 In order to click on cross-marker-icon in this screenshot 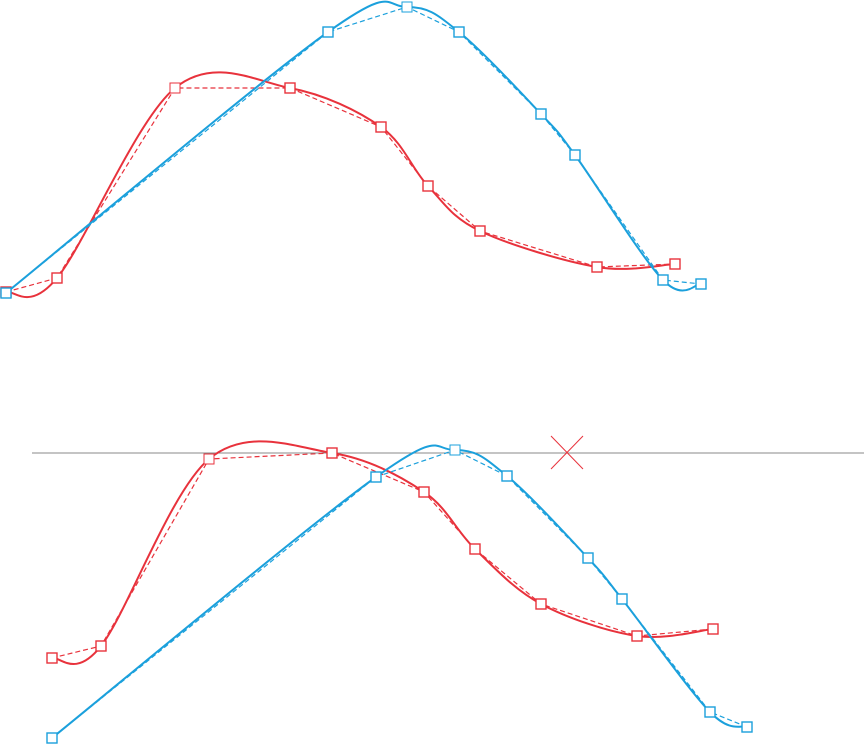, I will do `click(567, 452)`.